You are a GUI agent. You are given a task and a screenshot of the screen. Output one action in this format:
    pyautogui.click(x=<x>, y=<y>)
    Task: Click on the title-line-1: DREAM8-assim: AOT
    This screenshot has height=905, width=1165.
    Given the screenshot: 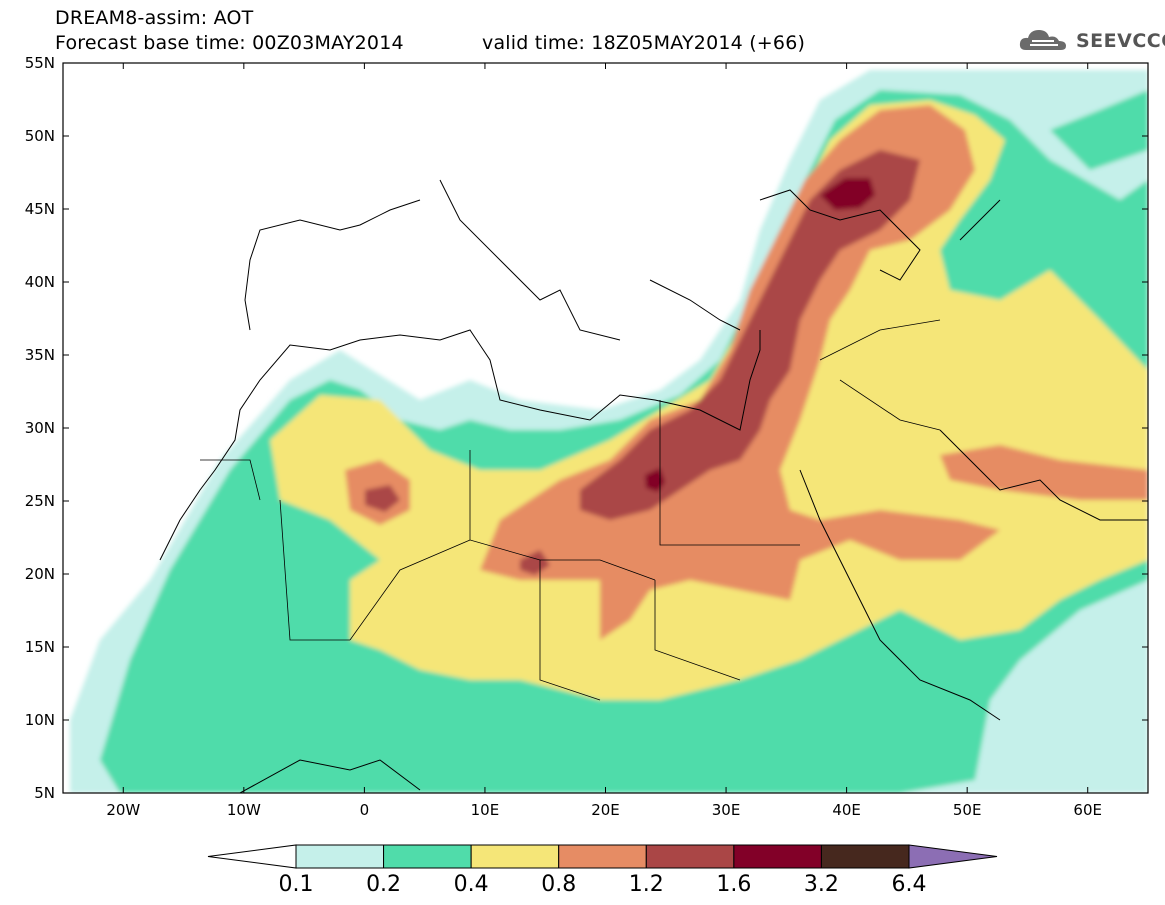 What is the action you would take?
    pyautogui.click(x=154, y=18)
    